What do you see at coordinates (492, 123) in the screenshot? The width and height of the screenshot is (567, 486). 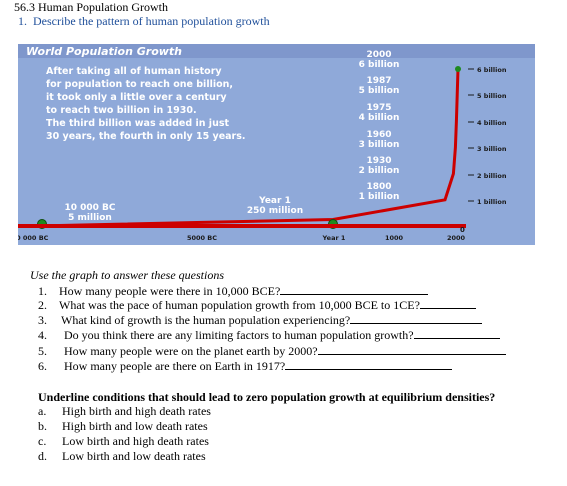 I see `y-tick-label: 4 billion` at bounding box center [492, 123].